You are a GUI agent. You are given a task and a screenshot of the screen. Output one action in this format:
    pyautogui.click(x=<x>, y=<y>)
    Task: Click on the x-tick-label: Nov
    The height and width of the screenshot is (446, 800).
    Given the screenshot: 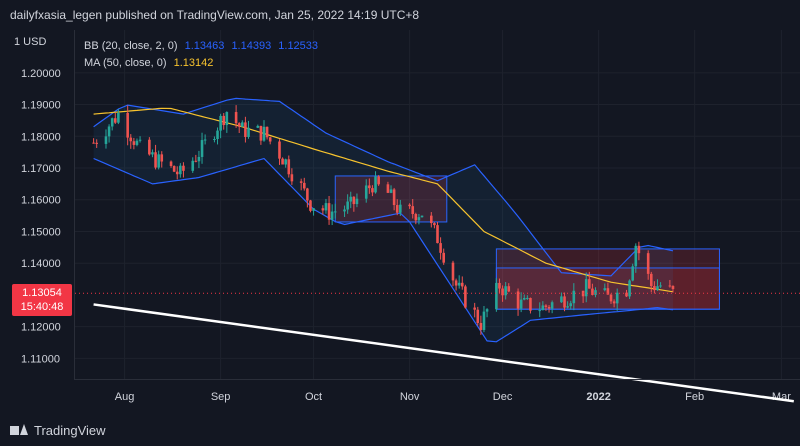 What is the action you would take?
    pyautogui.click(x=410, y=397)
    